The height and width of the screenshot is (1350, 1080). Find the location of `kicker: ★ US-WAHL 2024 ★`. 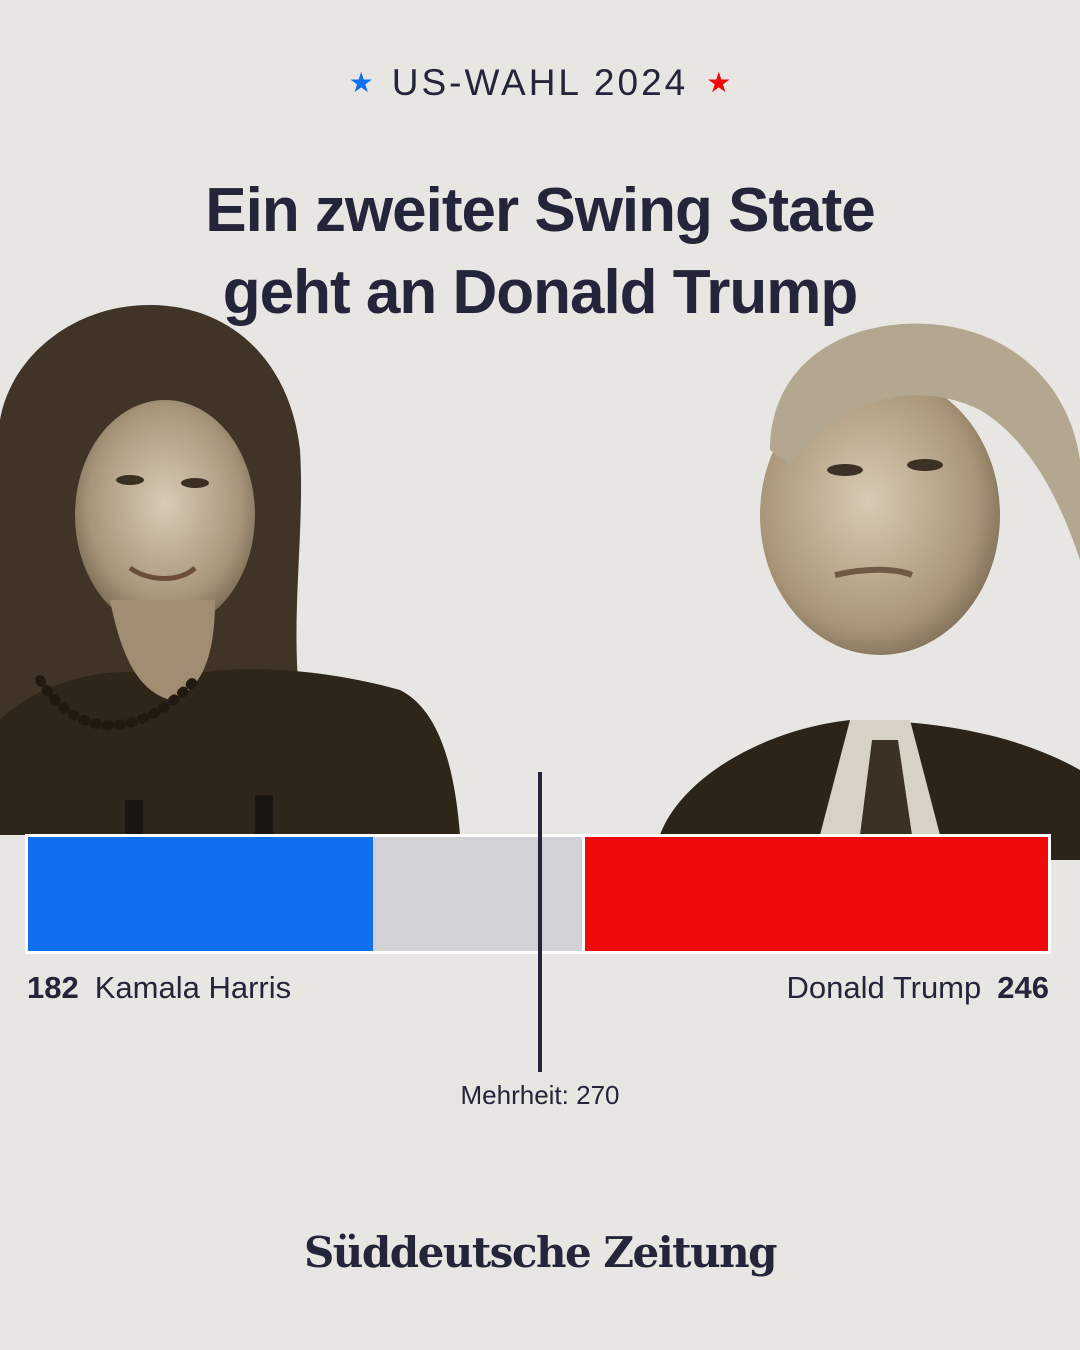

kicker: ★ US-WAHL 2024 ★ is located at coordinates (540, 83).